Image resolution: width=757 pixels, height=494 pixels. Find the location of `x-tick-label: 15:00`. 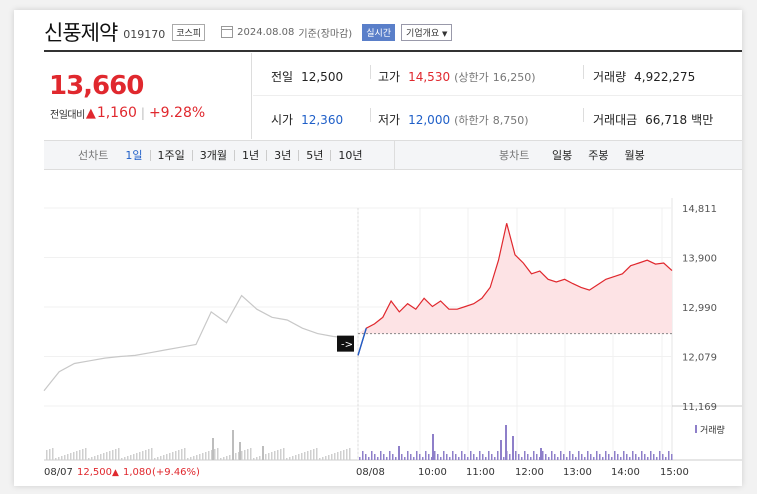

x-tick-label: 15:00 is located at coordinates (674, 472).